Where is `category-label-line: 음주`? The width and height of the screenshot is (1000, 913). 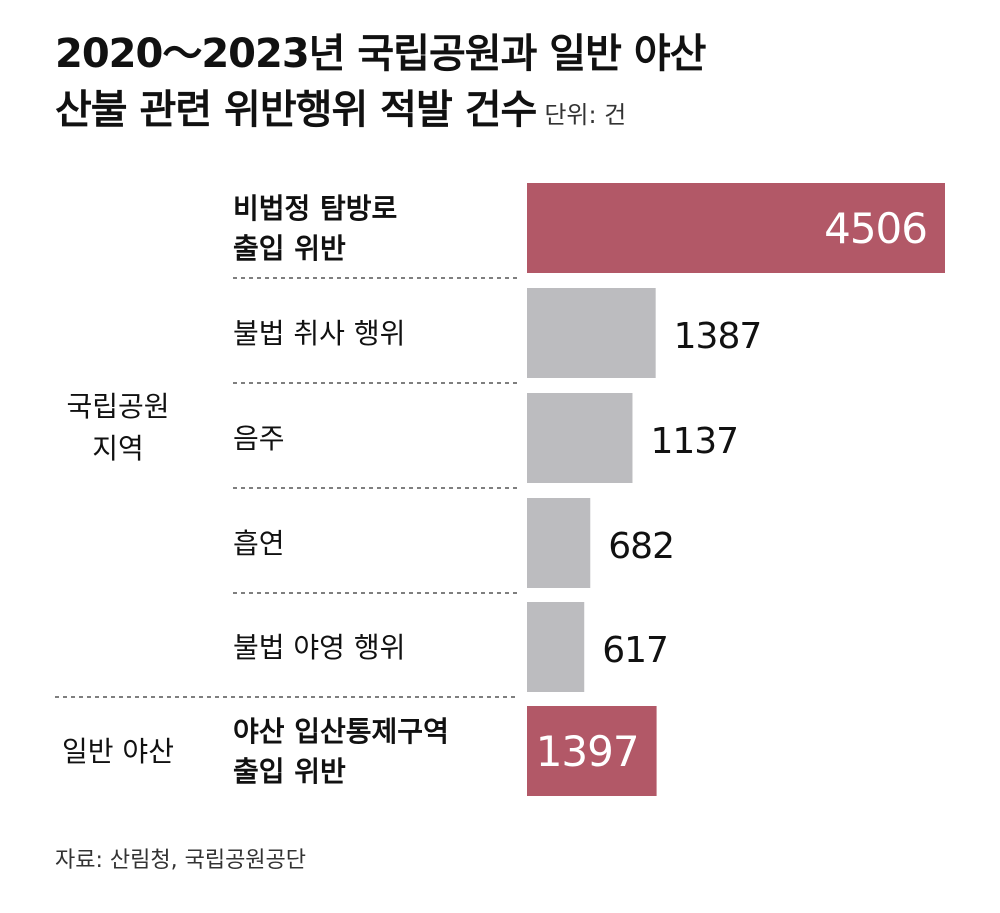
category-label-line: 음주 is located at coordinates (259, 438).